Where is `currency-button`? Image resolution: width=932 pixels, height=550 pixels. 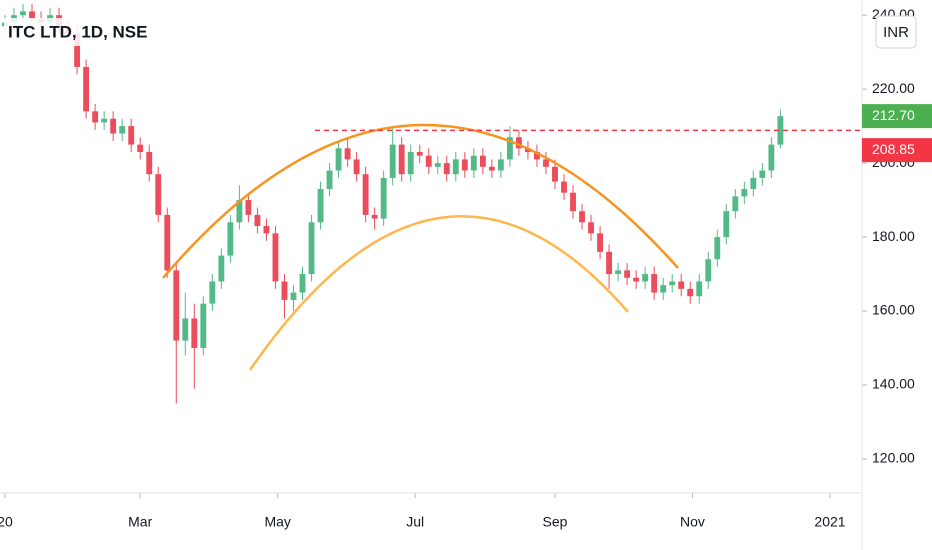 currency-button is located at coordinates (896, 32).